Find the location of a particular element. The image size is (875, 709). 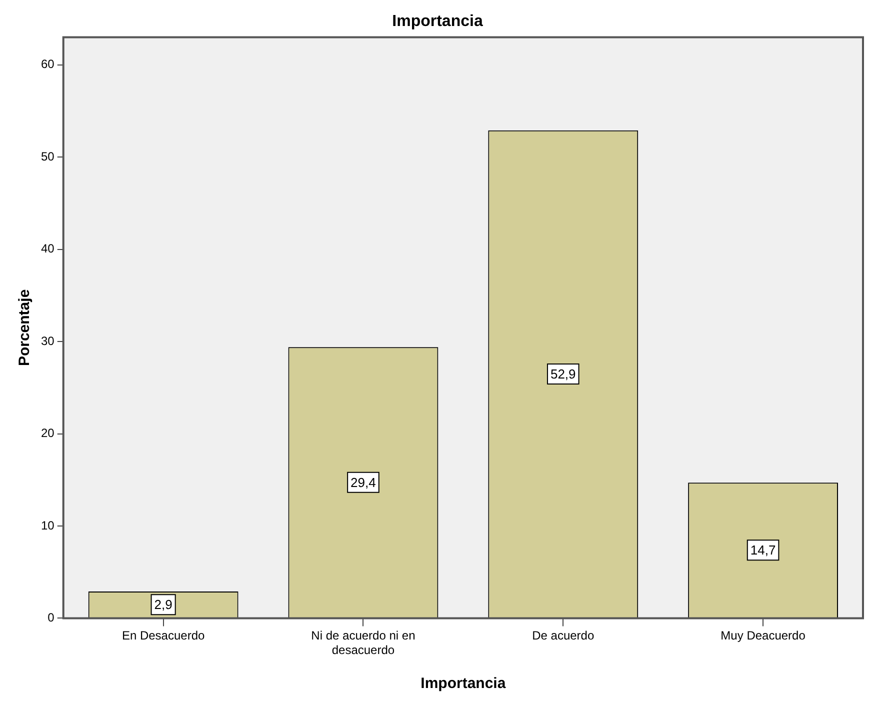

x-tick-label: Muy Deacuerdo is located at coordinates (763, 635).